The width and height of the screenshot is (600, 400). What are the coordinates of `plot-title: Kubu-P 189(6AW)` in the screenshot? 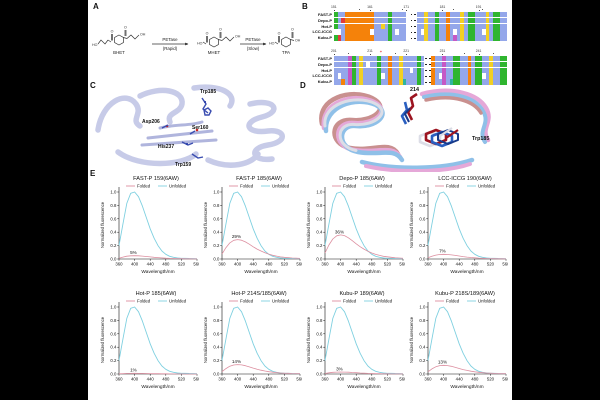 It's located at (361, 294).